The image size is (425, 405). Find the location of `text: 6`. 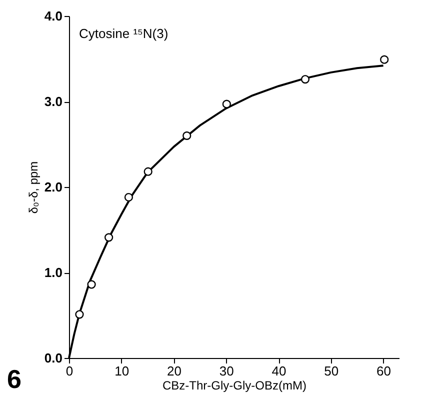

text: 6 is located at coordinates (14, 379).